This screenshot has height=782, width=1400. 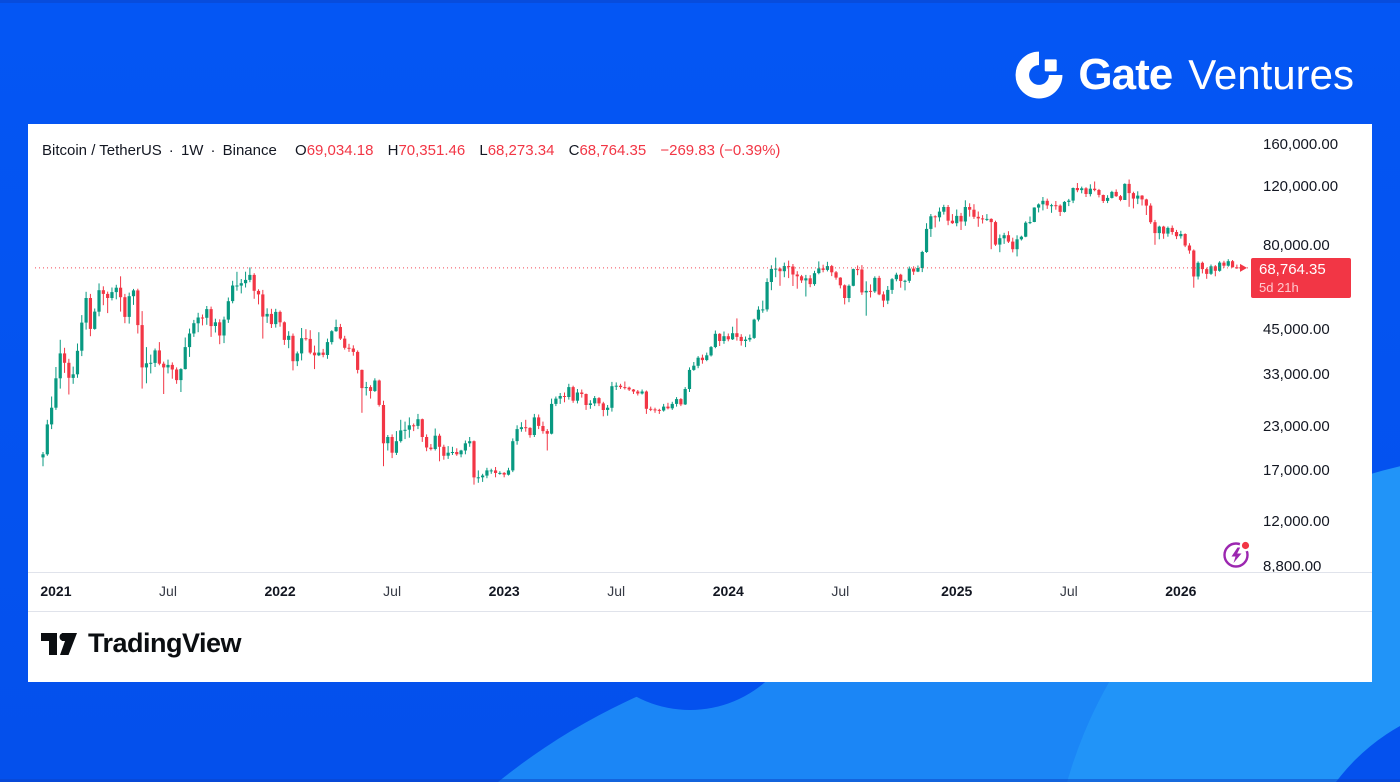 What do you see at coordinates (432, 150) in the screenshot?
I see `high-value: 70,351.46` at bounding box center [432, 150].